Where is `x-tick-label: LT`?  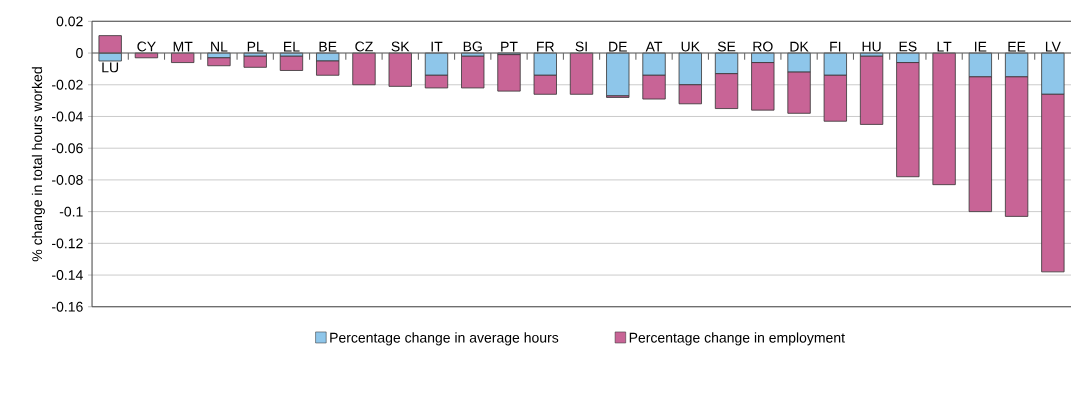
x-tick-label: LT is located at coordinates (944, 46).